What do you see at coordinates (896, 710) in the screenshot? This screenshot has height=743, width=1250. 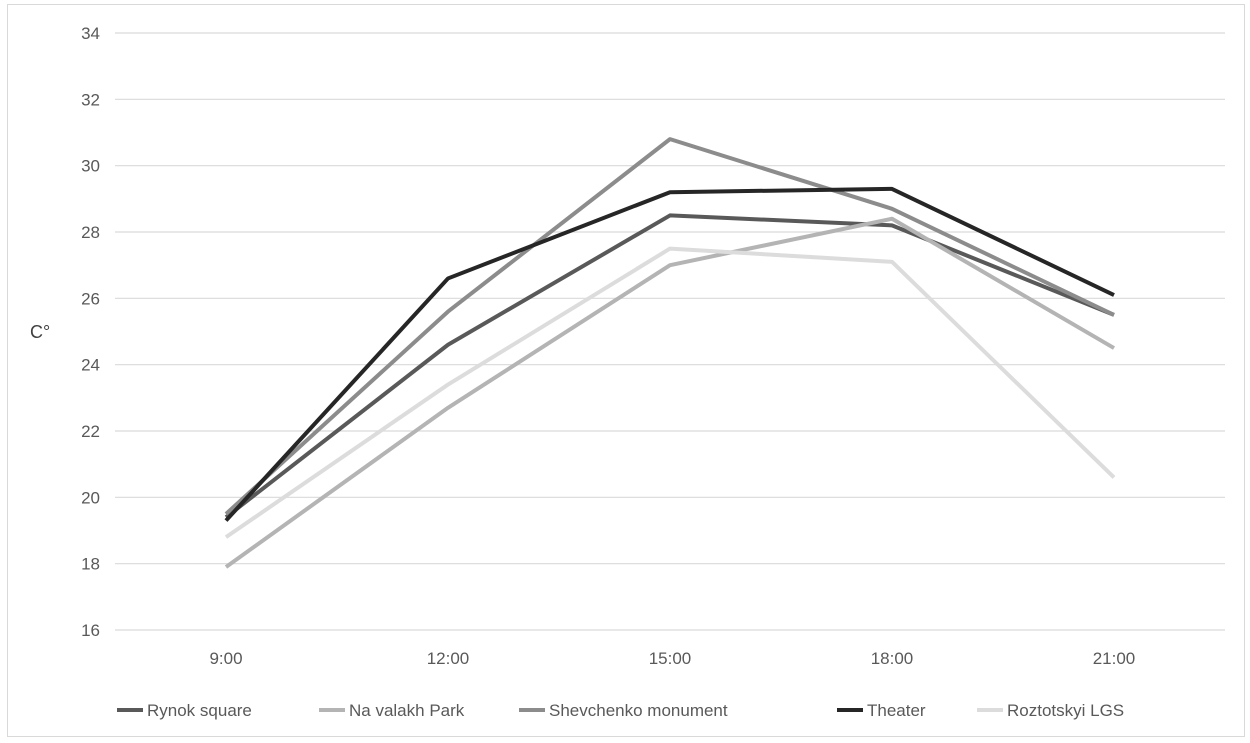 I see `legend-label: Theater` at bounding box center [896, 710].